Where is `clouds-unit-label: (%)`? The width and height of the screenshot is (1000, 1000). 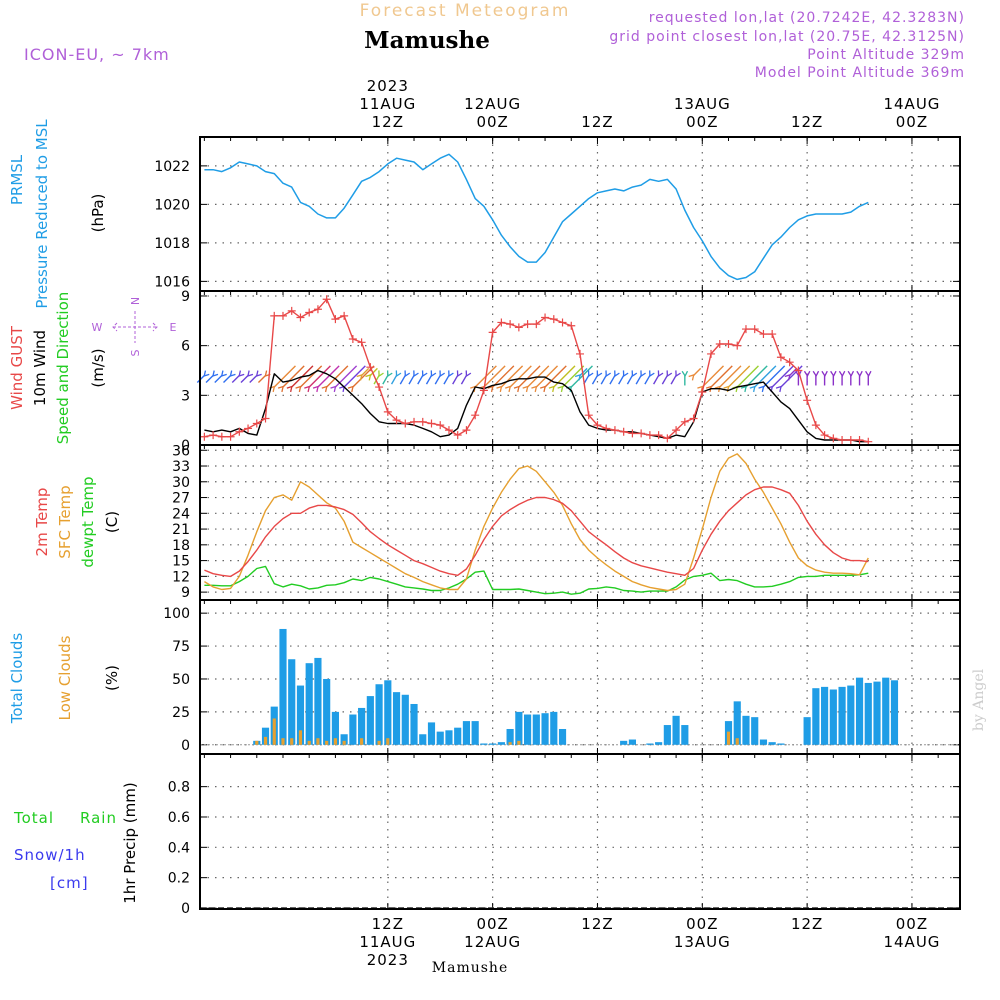 clouds-unit-label: (%) is located at coordinates (112, 678).